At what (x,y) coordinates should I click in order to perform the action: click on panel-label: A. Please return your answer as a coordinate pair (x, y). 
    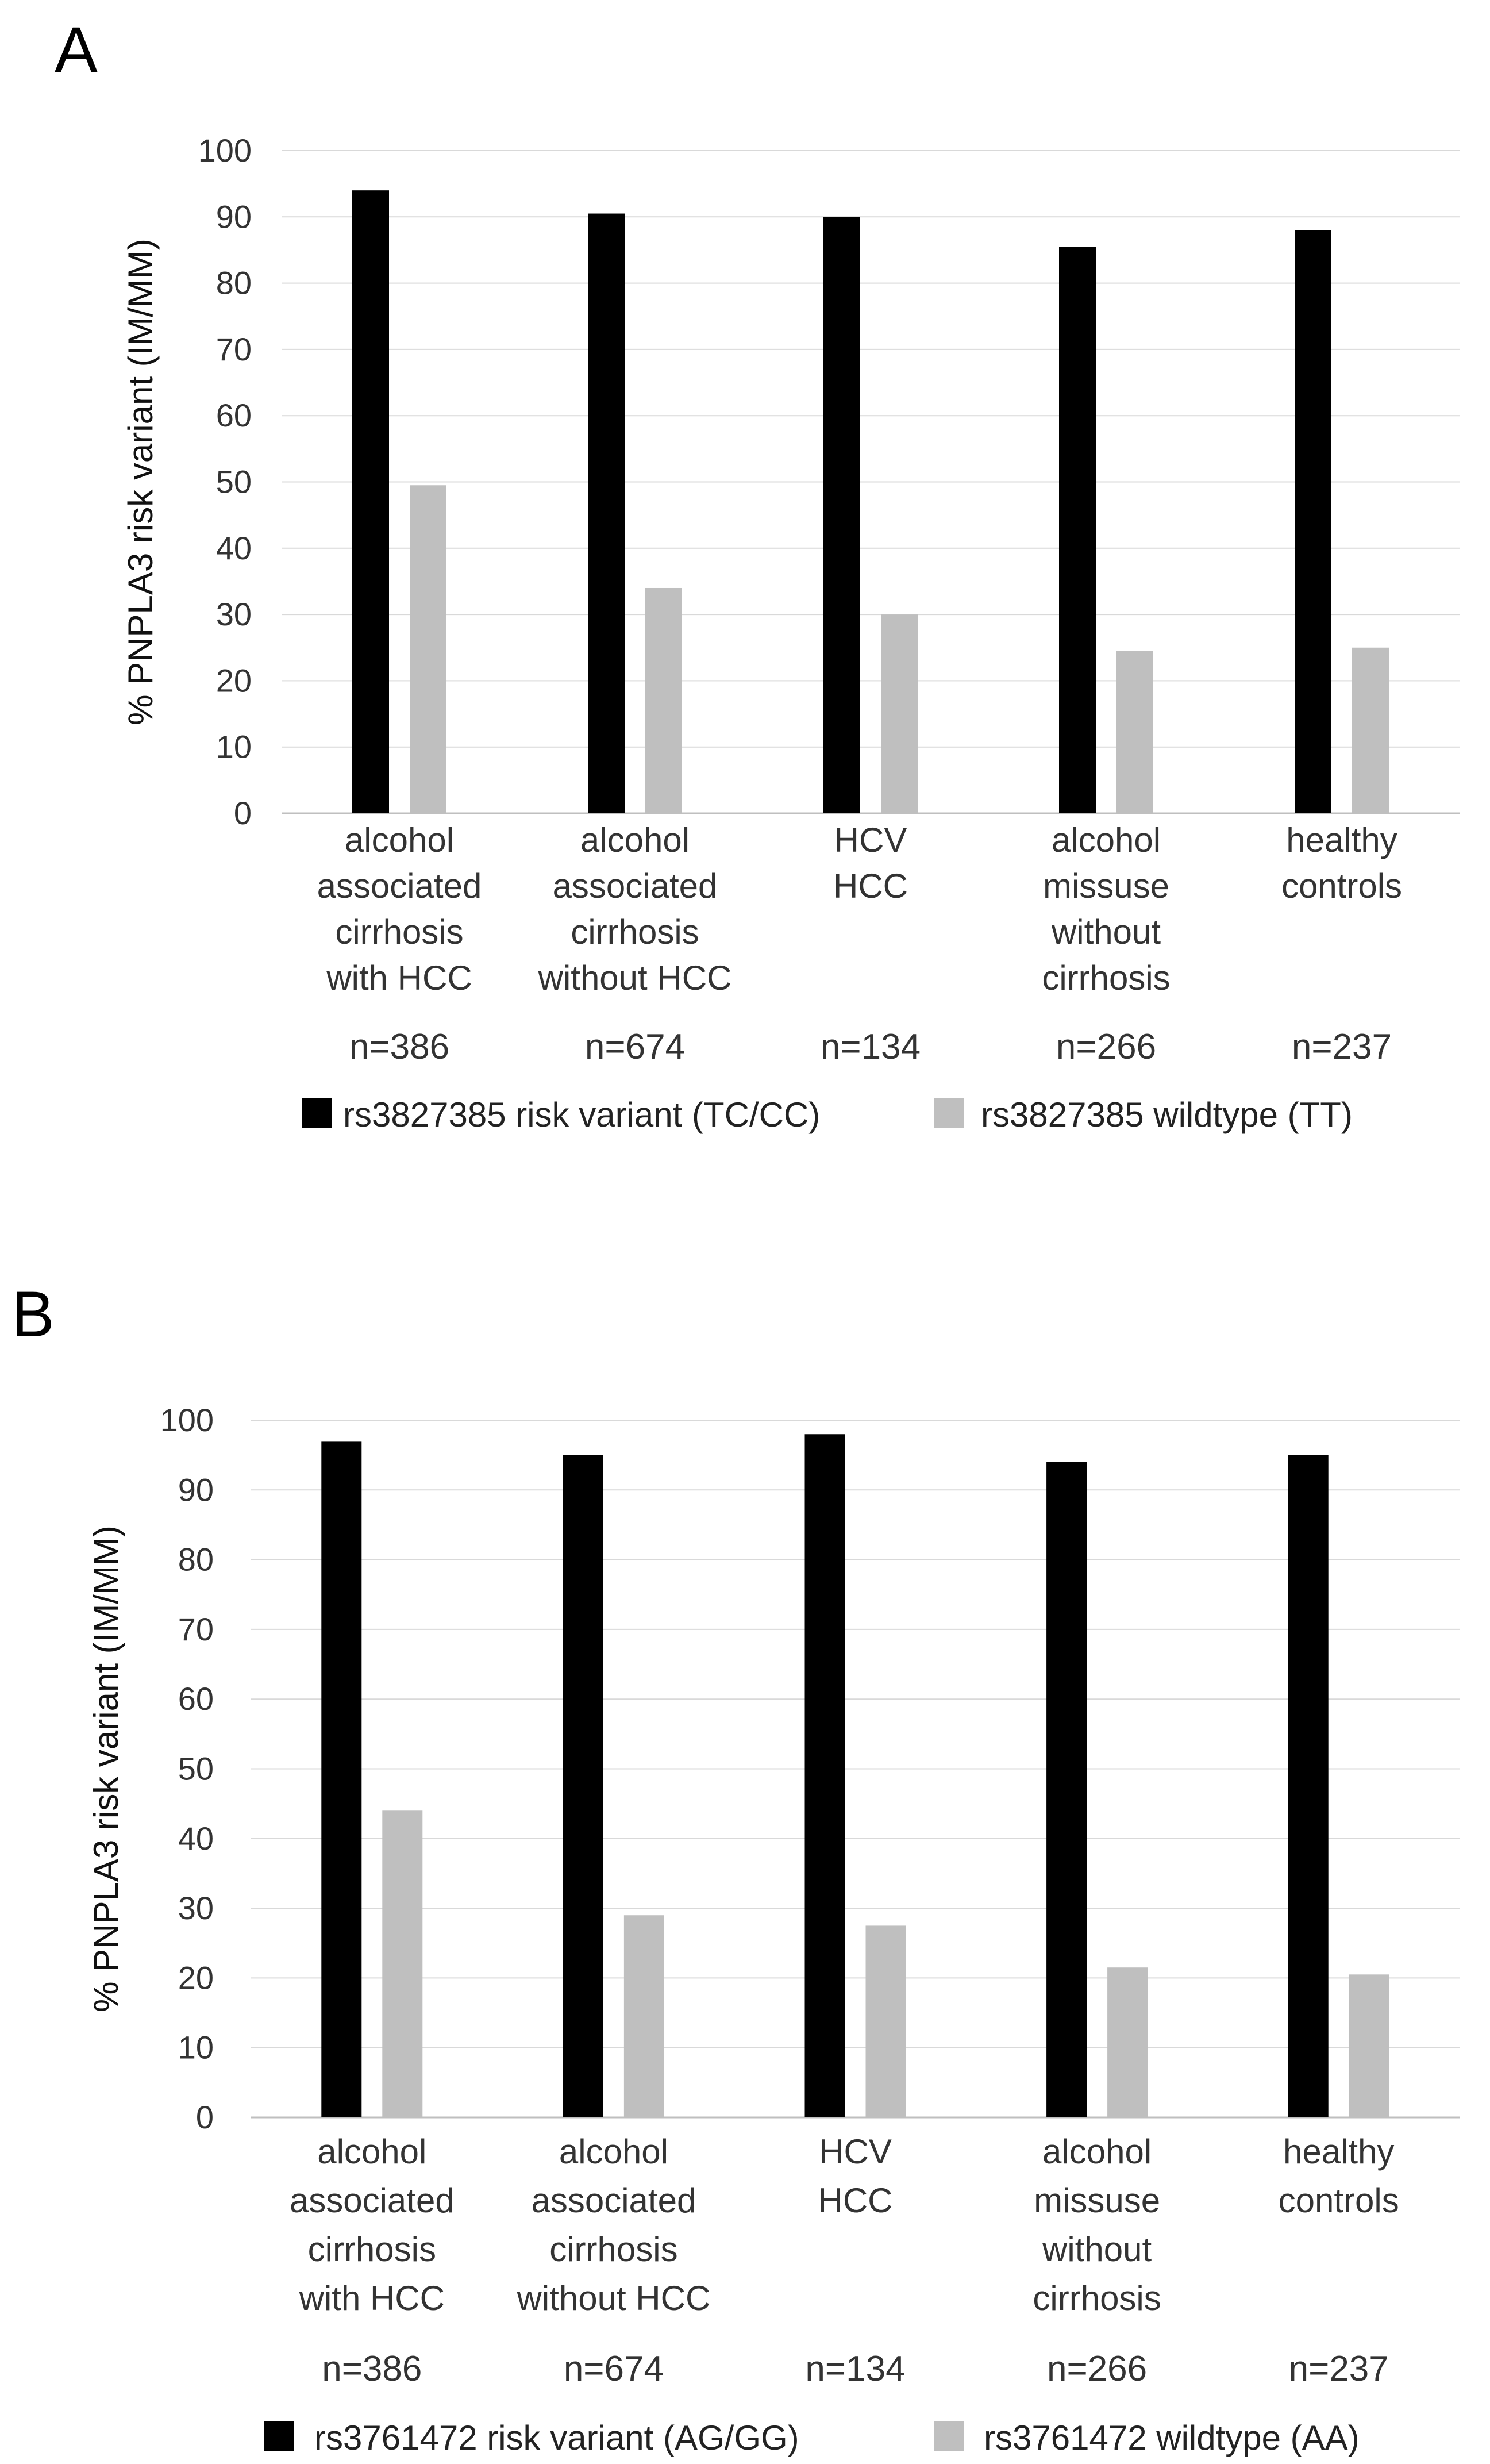
    Looking at the image, I should click on (76, 50).